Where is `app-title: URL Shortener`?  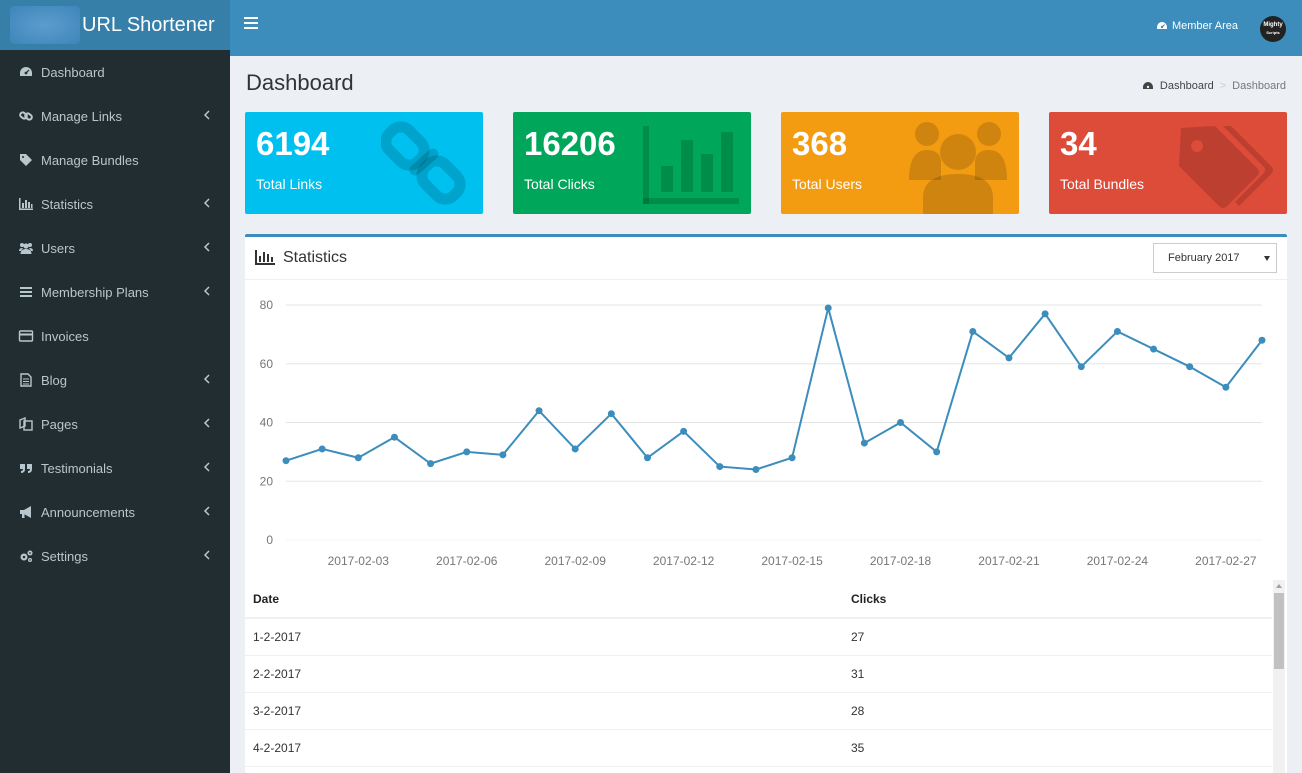 app-title: URL Shortener is located at coordinates (148, 24).